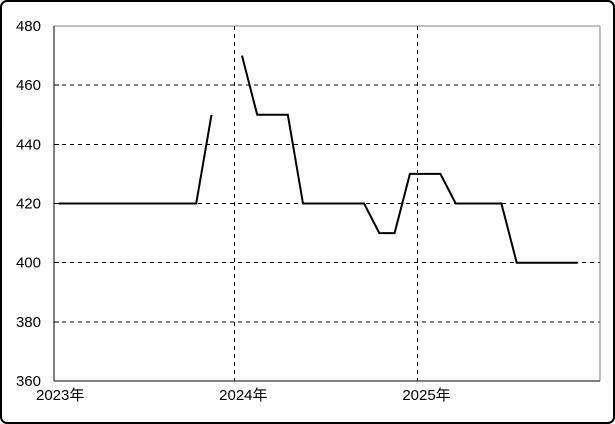  Describe the element at coordinates (60, 395) in the screenshot. I see `x-axis-year-label: 2023年` at that location.